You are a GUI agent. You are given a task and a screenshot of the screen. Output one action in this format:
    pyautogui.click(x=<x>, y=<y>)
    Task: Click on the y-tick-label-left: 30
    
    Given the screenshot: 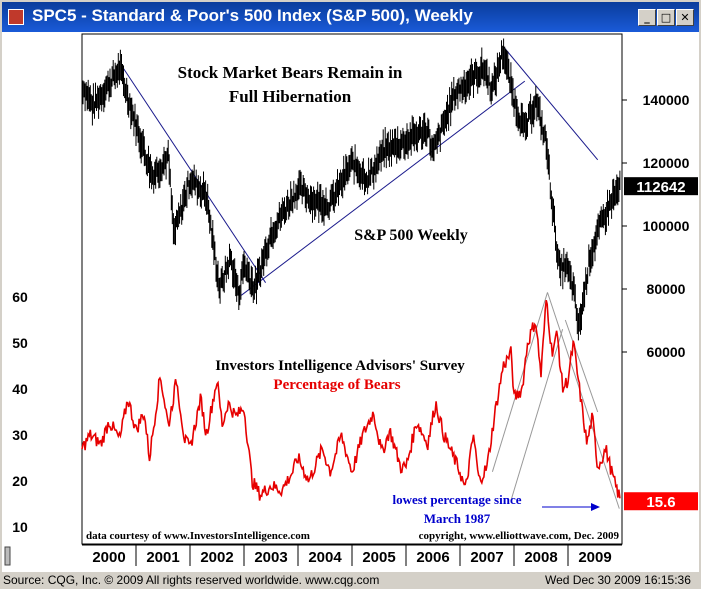 What is the action you would take?
    pyautogui.click(x=20, y=435)
    